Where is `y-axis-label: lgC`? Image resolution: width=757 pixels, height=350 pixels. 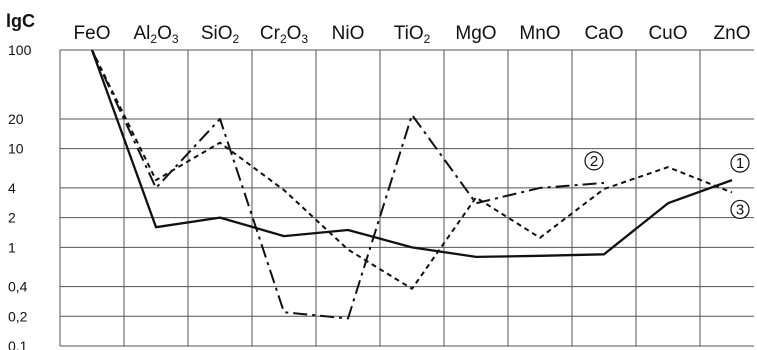
y-axis-label: lgC is located at coordinates (20, 21).